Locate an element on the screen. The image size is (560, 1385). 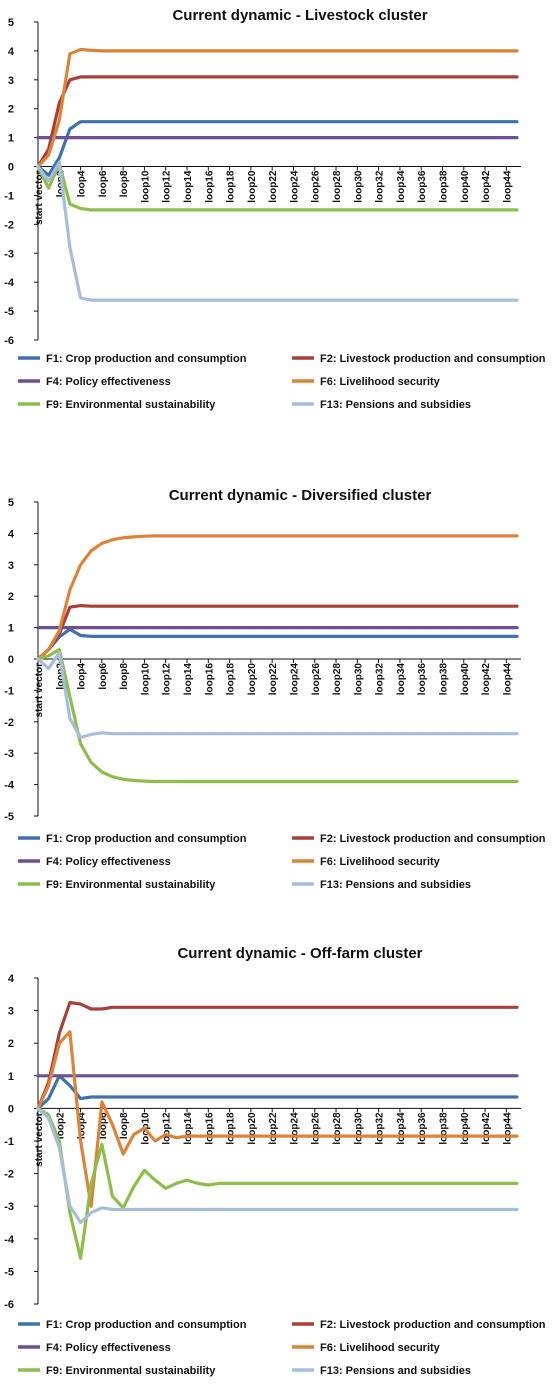
chart-title: Current dynamic - Off-farm cluster is located at coordinates (299, 953).